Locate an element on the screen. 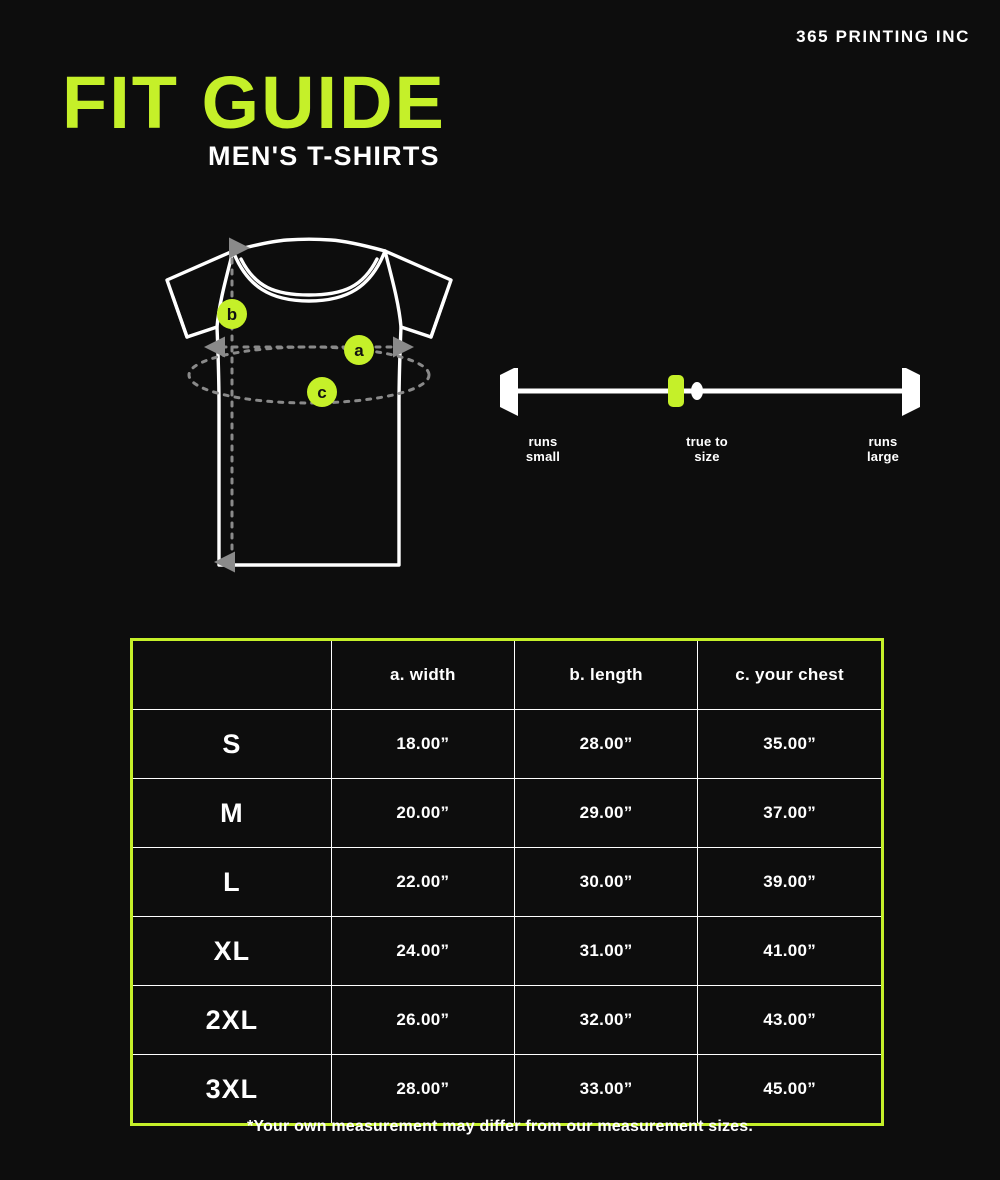 The height and width of the screenshot is (1180, 1000). cell-length: 28.00” is located at coordinates (606, 744).